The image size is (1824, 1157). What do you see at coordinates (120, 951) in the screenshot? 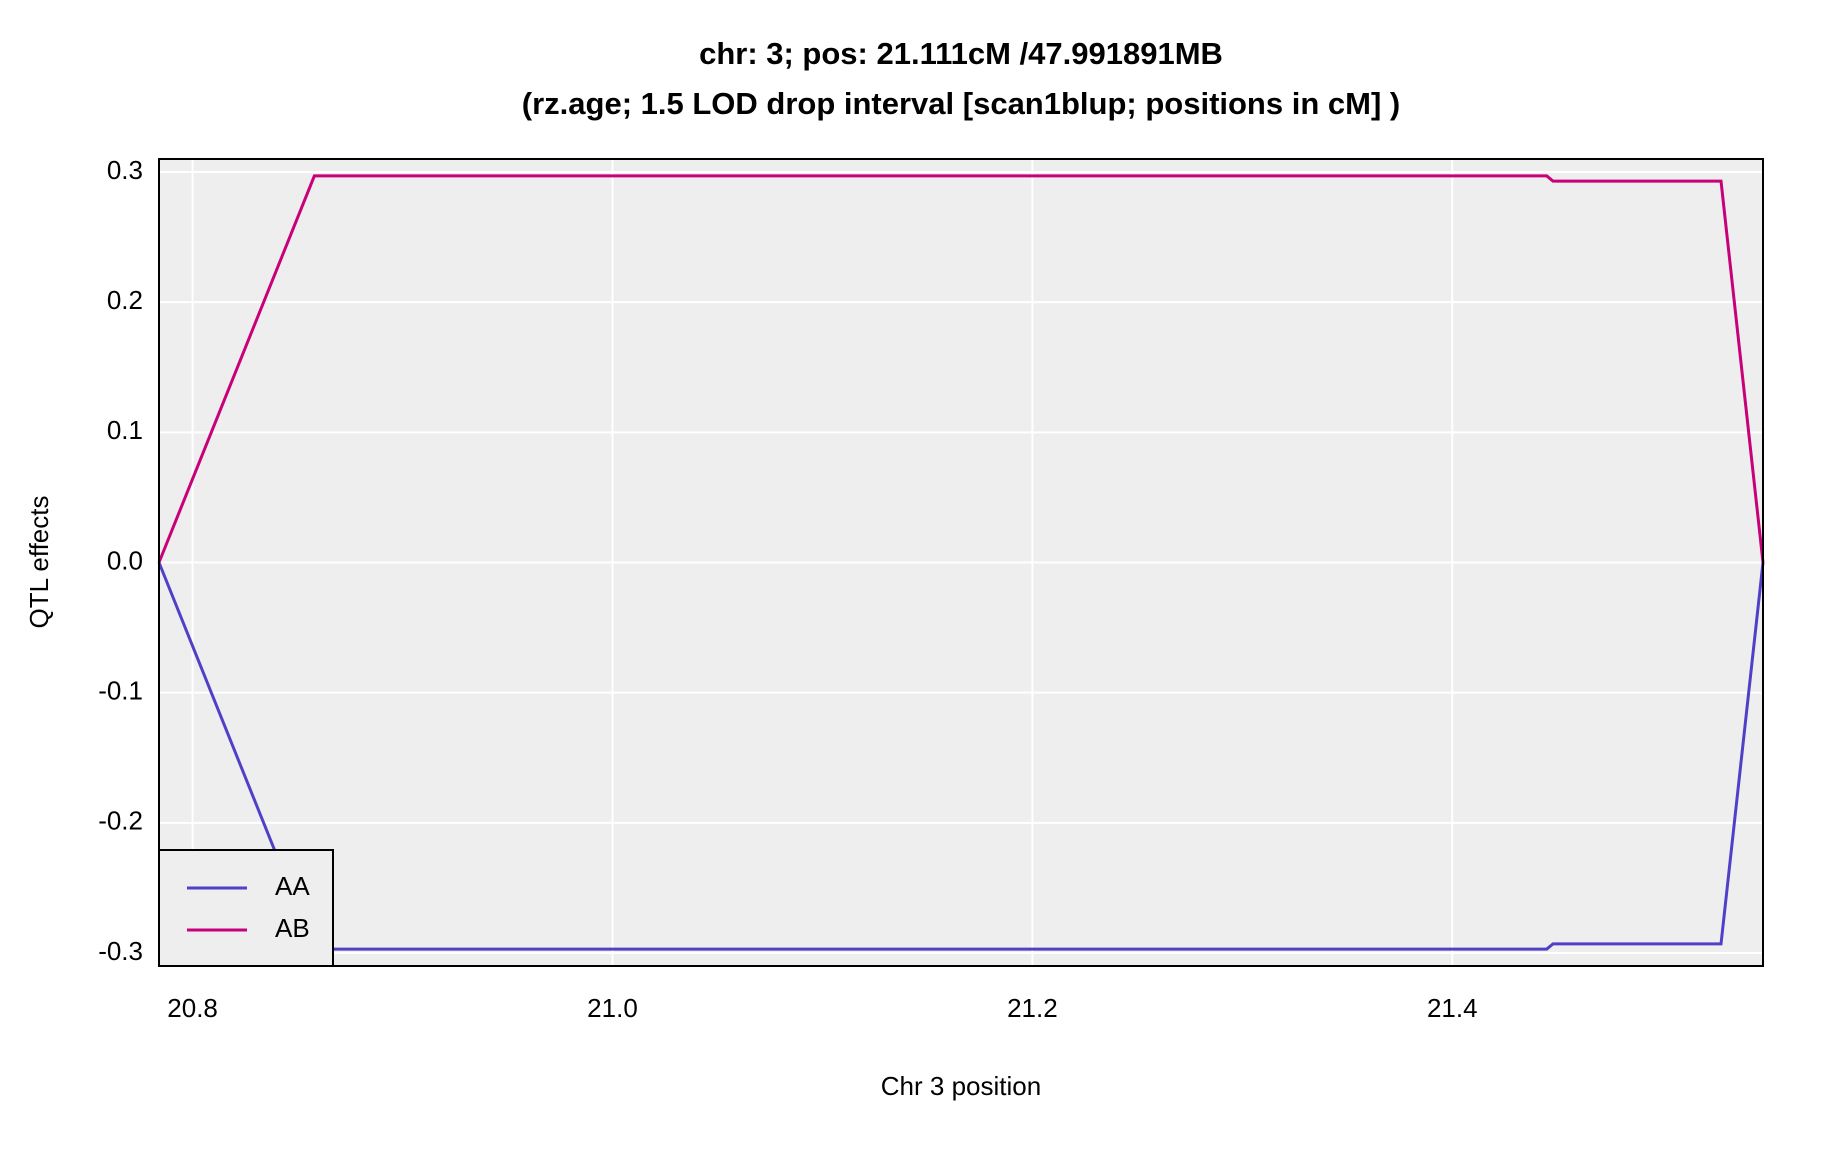
I see `y-tick-label: -0.3` at bounding box center [120, 951].